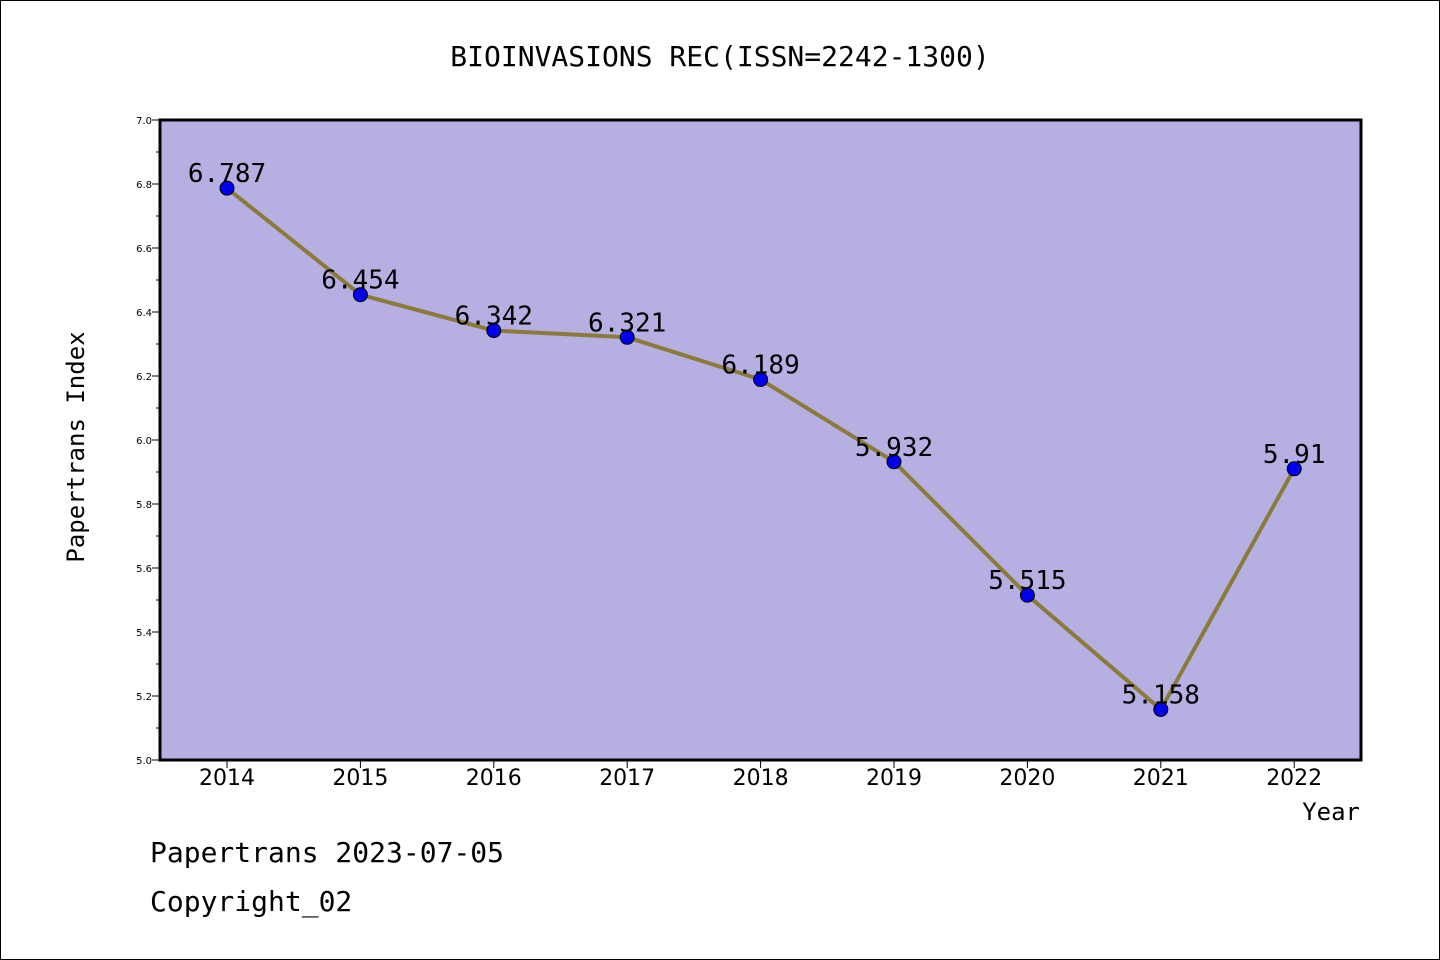  Describe the element at coordinates (144, 569) in the screenshot. I see `y-tick-label: 5.6` at that location.